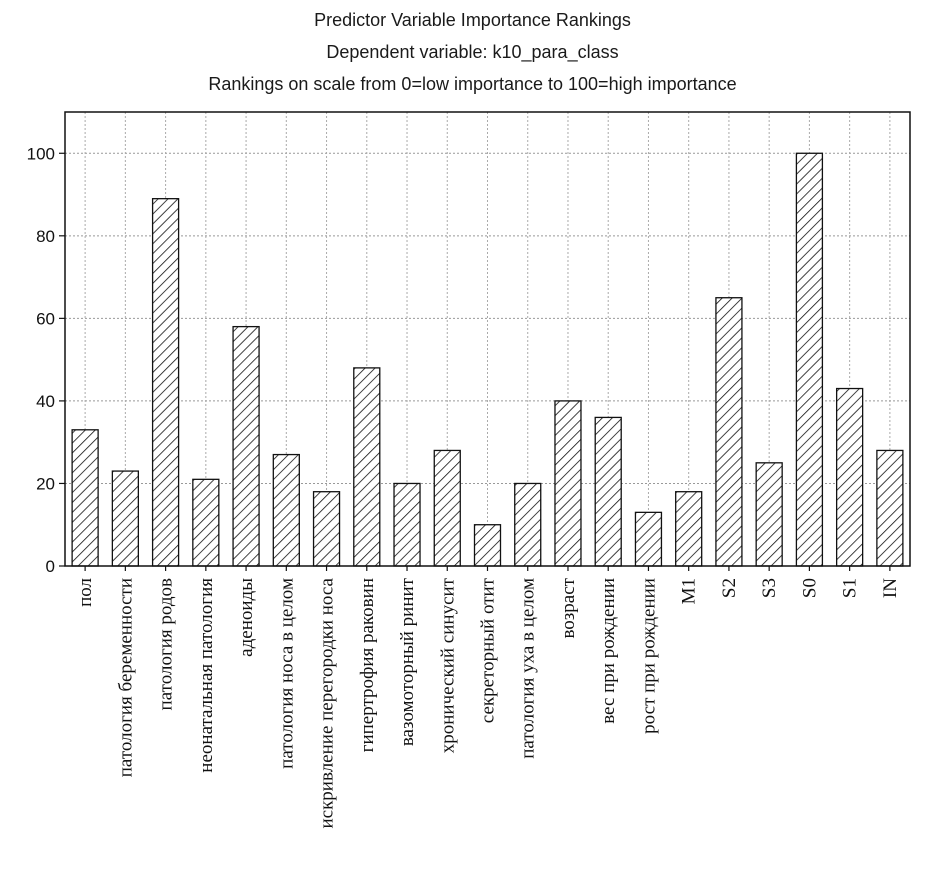 Image resolution: width=945 pixels, height=877 pixels. What do you see at coordinates (166, 644) in the screenshot?
I see `x-category-label: патология родов` at bounding box center [166, 644].